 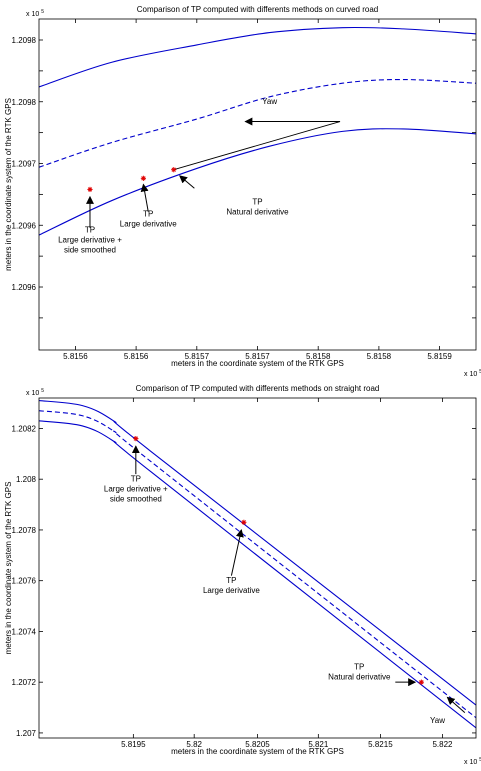 I want to click on x-tick-label: 5.8215, so click(x=380, y=744).